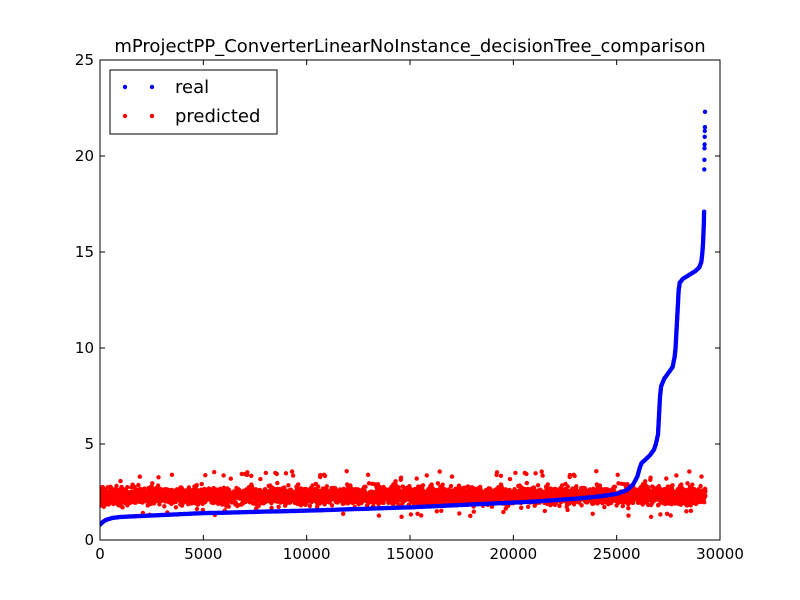 This screenshot has height=600, width=800. Describe the element at coordinates (193, 102) in the screenshot. I see `legend-box` at that location.